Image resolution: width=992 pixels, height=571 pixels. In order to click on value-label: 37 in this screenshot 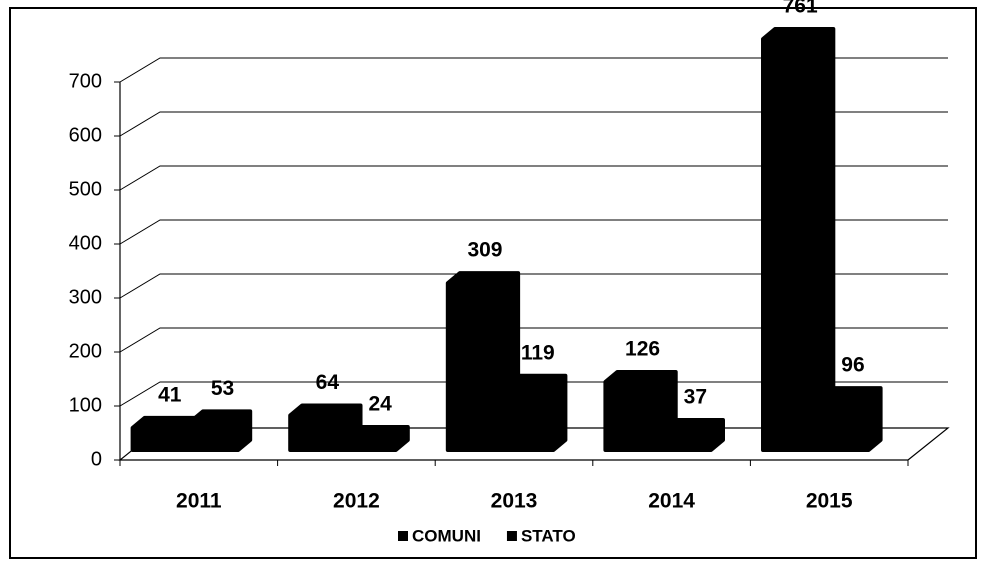, I will do `click(695, 397)`.